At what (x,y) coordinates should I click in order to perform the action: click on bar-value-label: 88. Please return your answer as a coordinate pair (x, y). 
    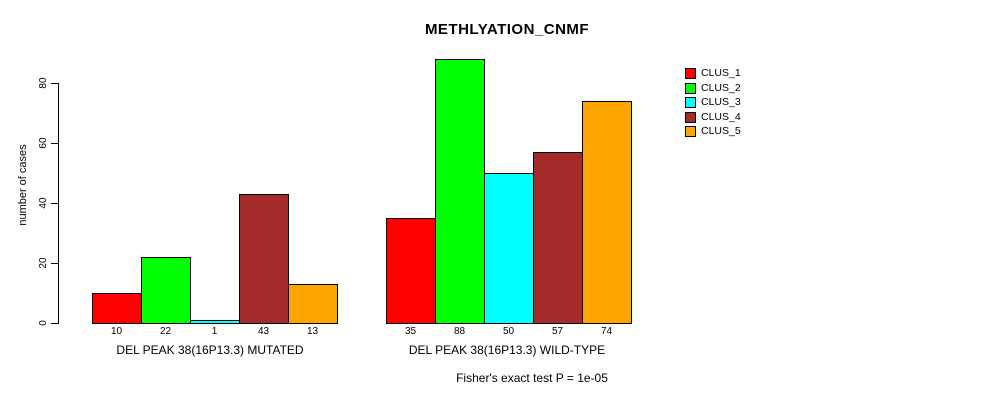
    Looking at the image, I should click on (459, 331).